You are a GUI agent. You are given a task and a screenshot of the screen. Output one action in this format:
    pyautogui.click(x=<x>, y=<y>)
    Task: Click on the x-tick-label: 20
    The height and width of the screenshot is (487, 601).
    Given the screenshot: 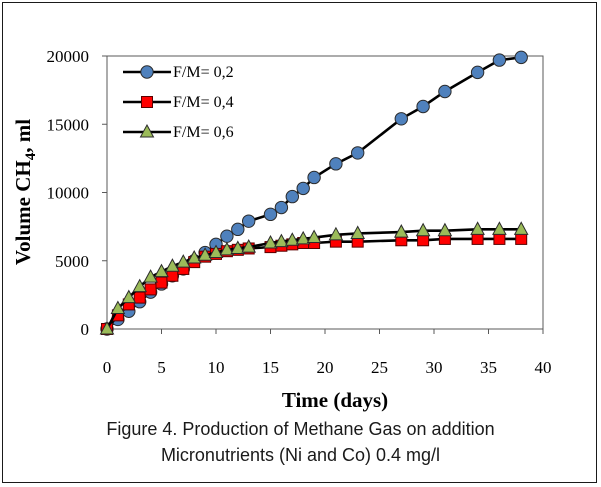 What is the action you would take?
    pyautogui.click(x=325, y=367)
    